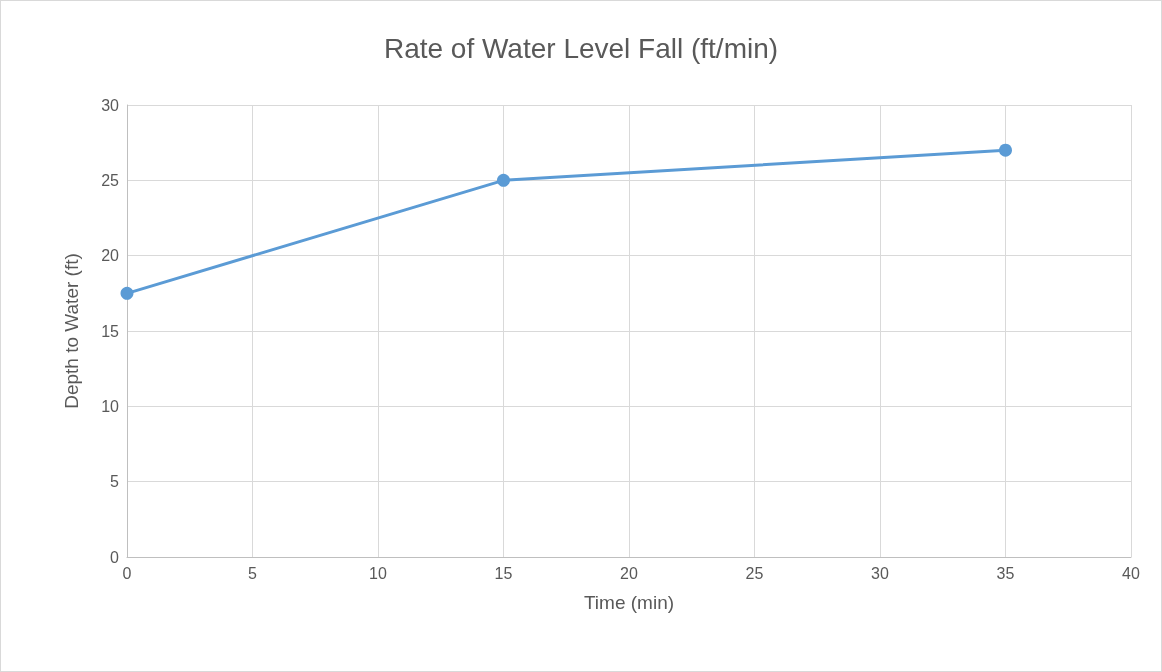  I want to click on y-tick-label: 5, so click(115, 482).